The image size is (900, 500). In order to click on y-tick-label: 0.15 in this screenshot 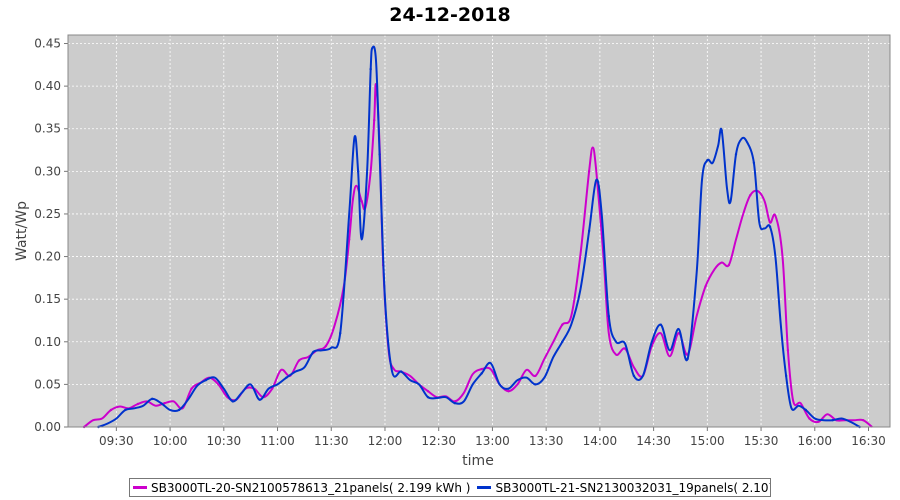, I will do `click(47, 299)`.